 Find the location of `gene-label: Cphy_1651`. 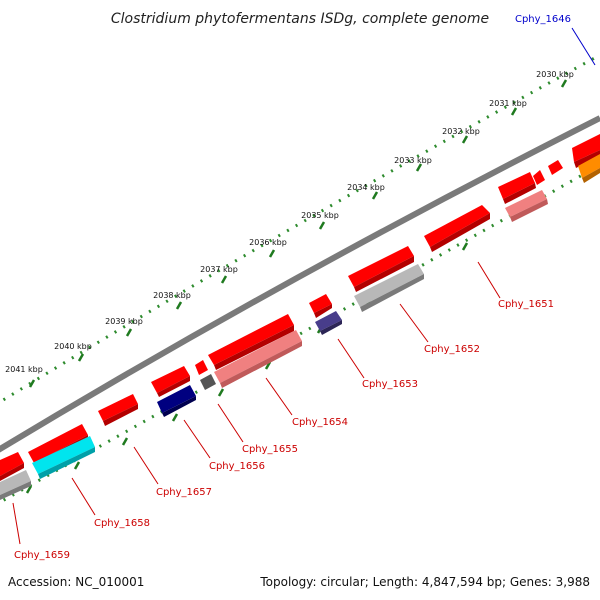

gene-label: Cphy_1651 is located at coordinates (526, 304).